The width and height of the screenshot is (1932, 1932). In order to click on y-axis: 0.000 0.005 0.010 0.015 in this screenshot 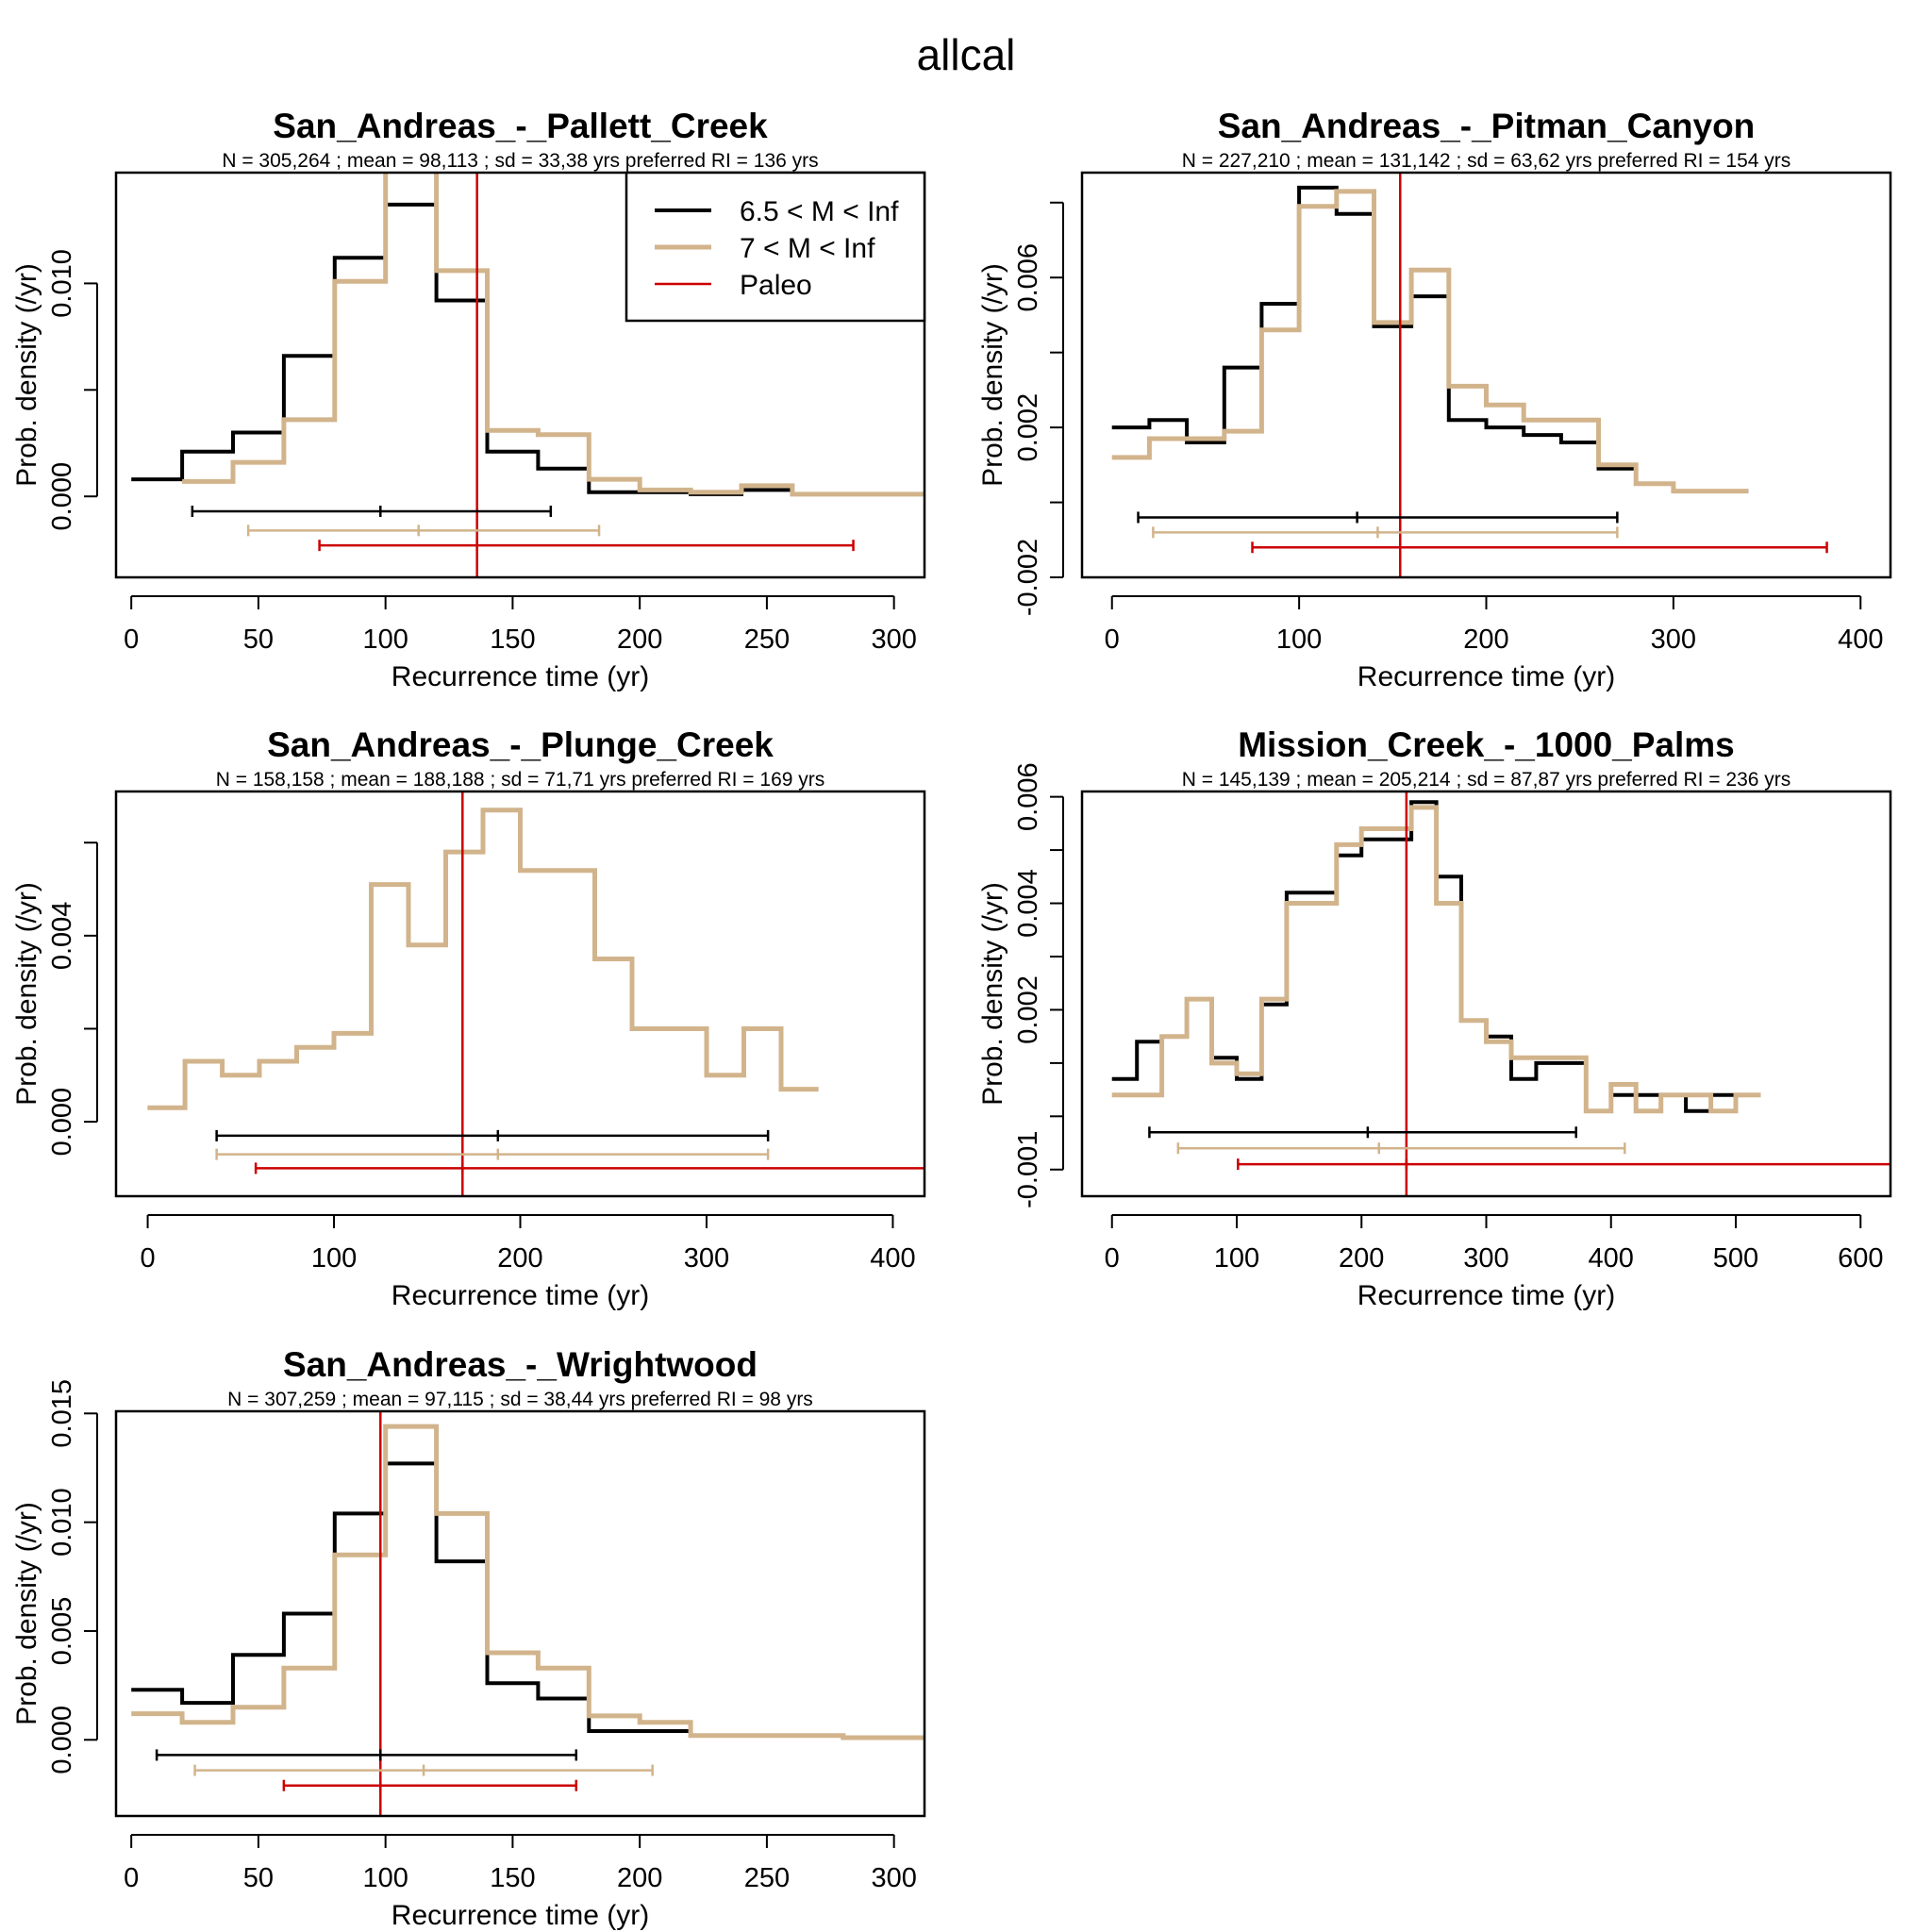, I will do `click(73, 1576)`.